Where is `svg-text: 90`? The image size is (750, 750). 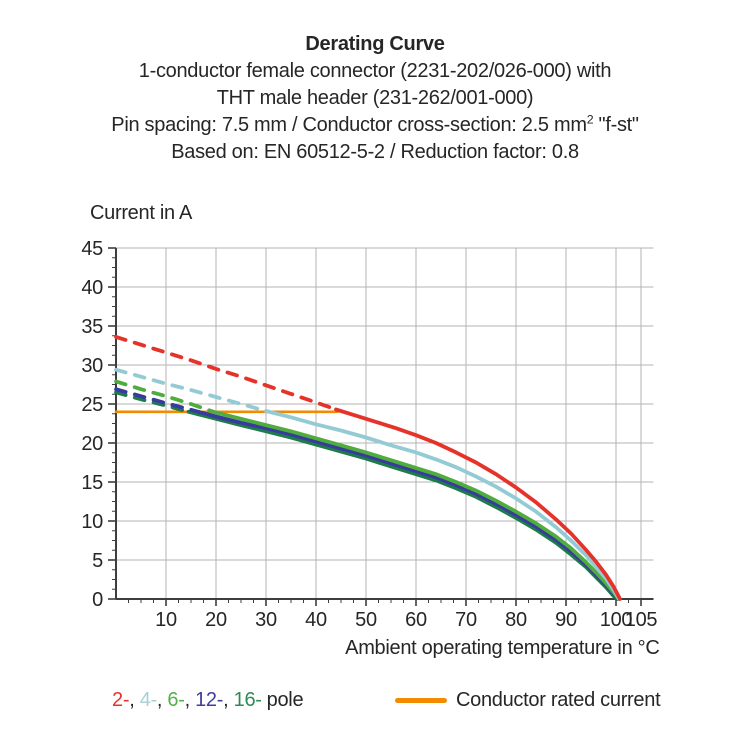
svg-text: 90 is located at coordinates (566, 620).